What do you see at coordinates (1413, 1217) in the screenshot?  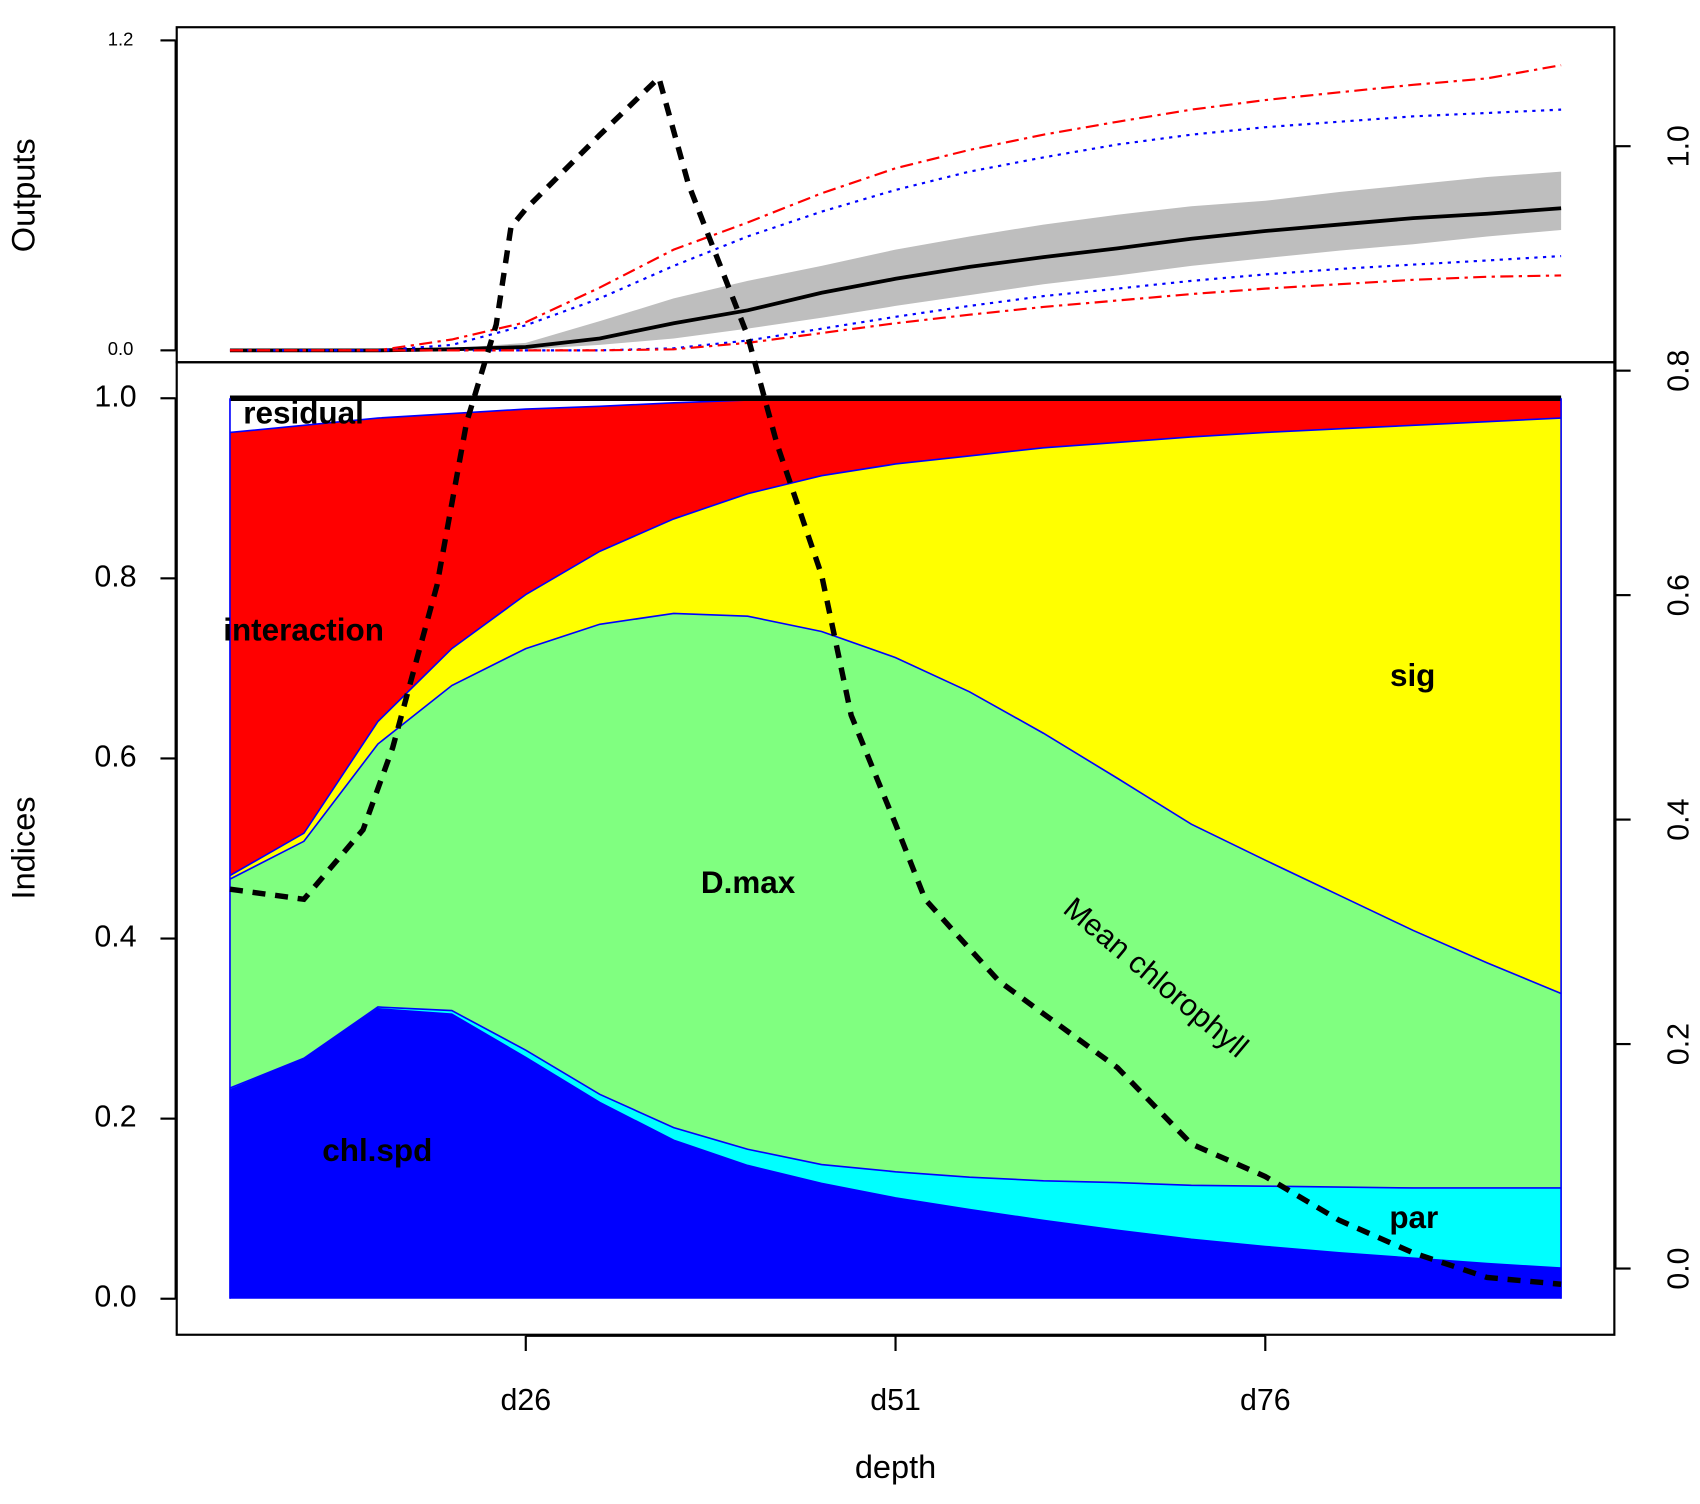 I see `series-label: par` at bounding box center [1413, 1217].